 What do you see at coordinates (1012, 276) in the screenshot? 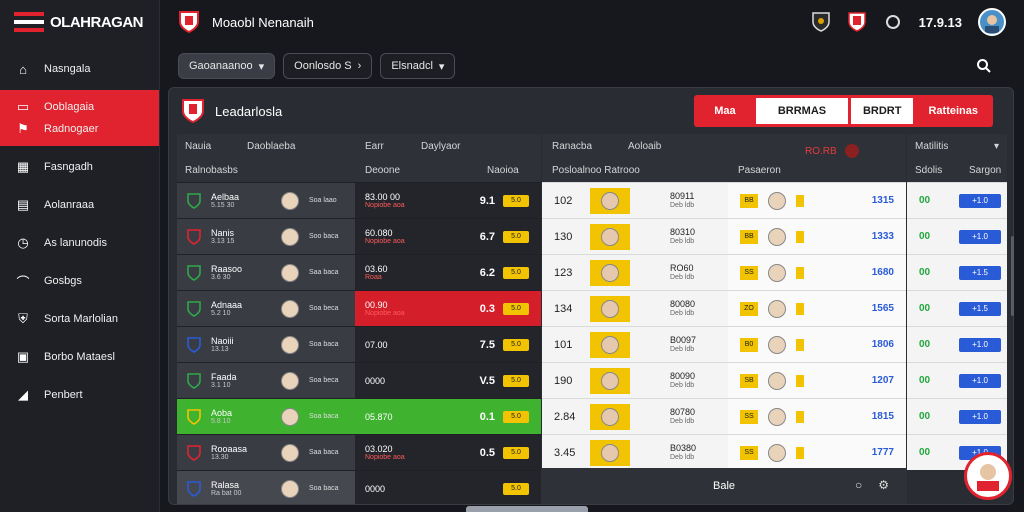
I see `scrollbar` at bounding box center [1012, 276].